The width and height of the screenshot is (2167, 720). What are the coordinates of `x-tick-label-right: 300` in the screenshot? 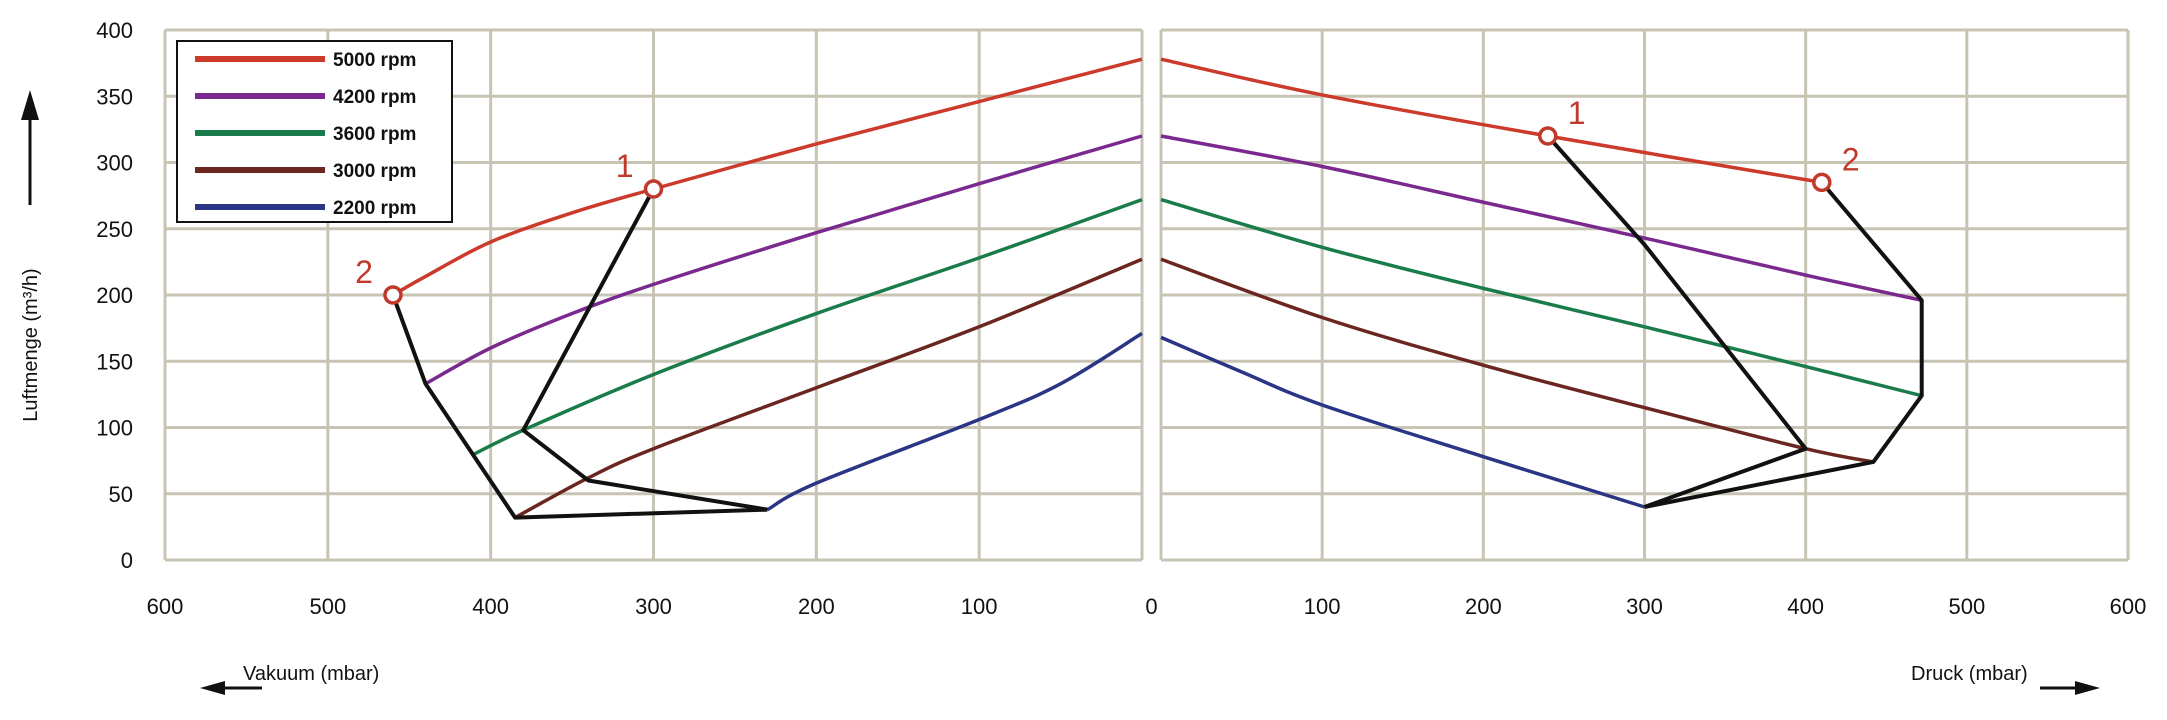 It's located at (1644, 606).